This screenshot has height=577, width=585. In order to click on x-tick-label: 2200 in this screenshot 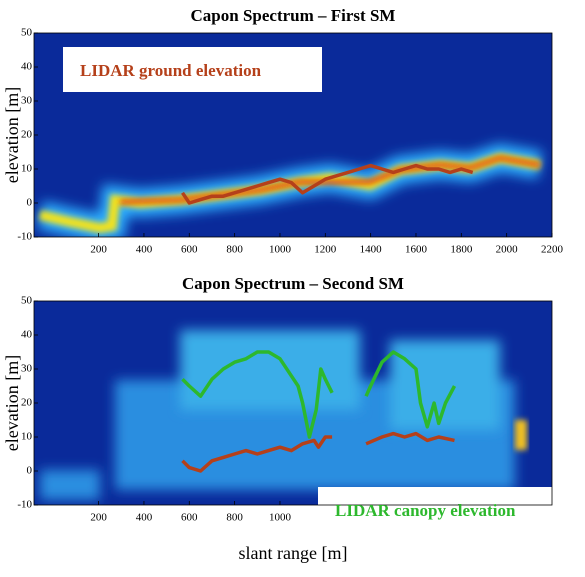, I will do `click(552, 250)`.